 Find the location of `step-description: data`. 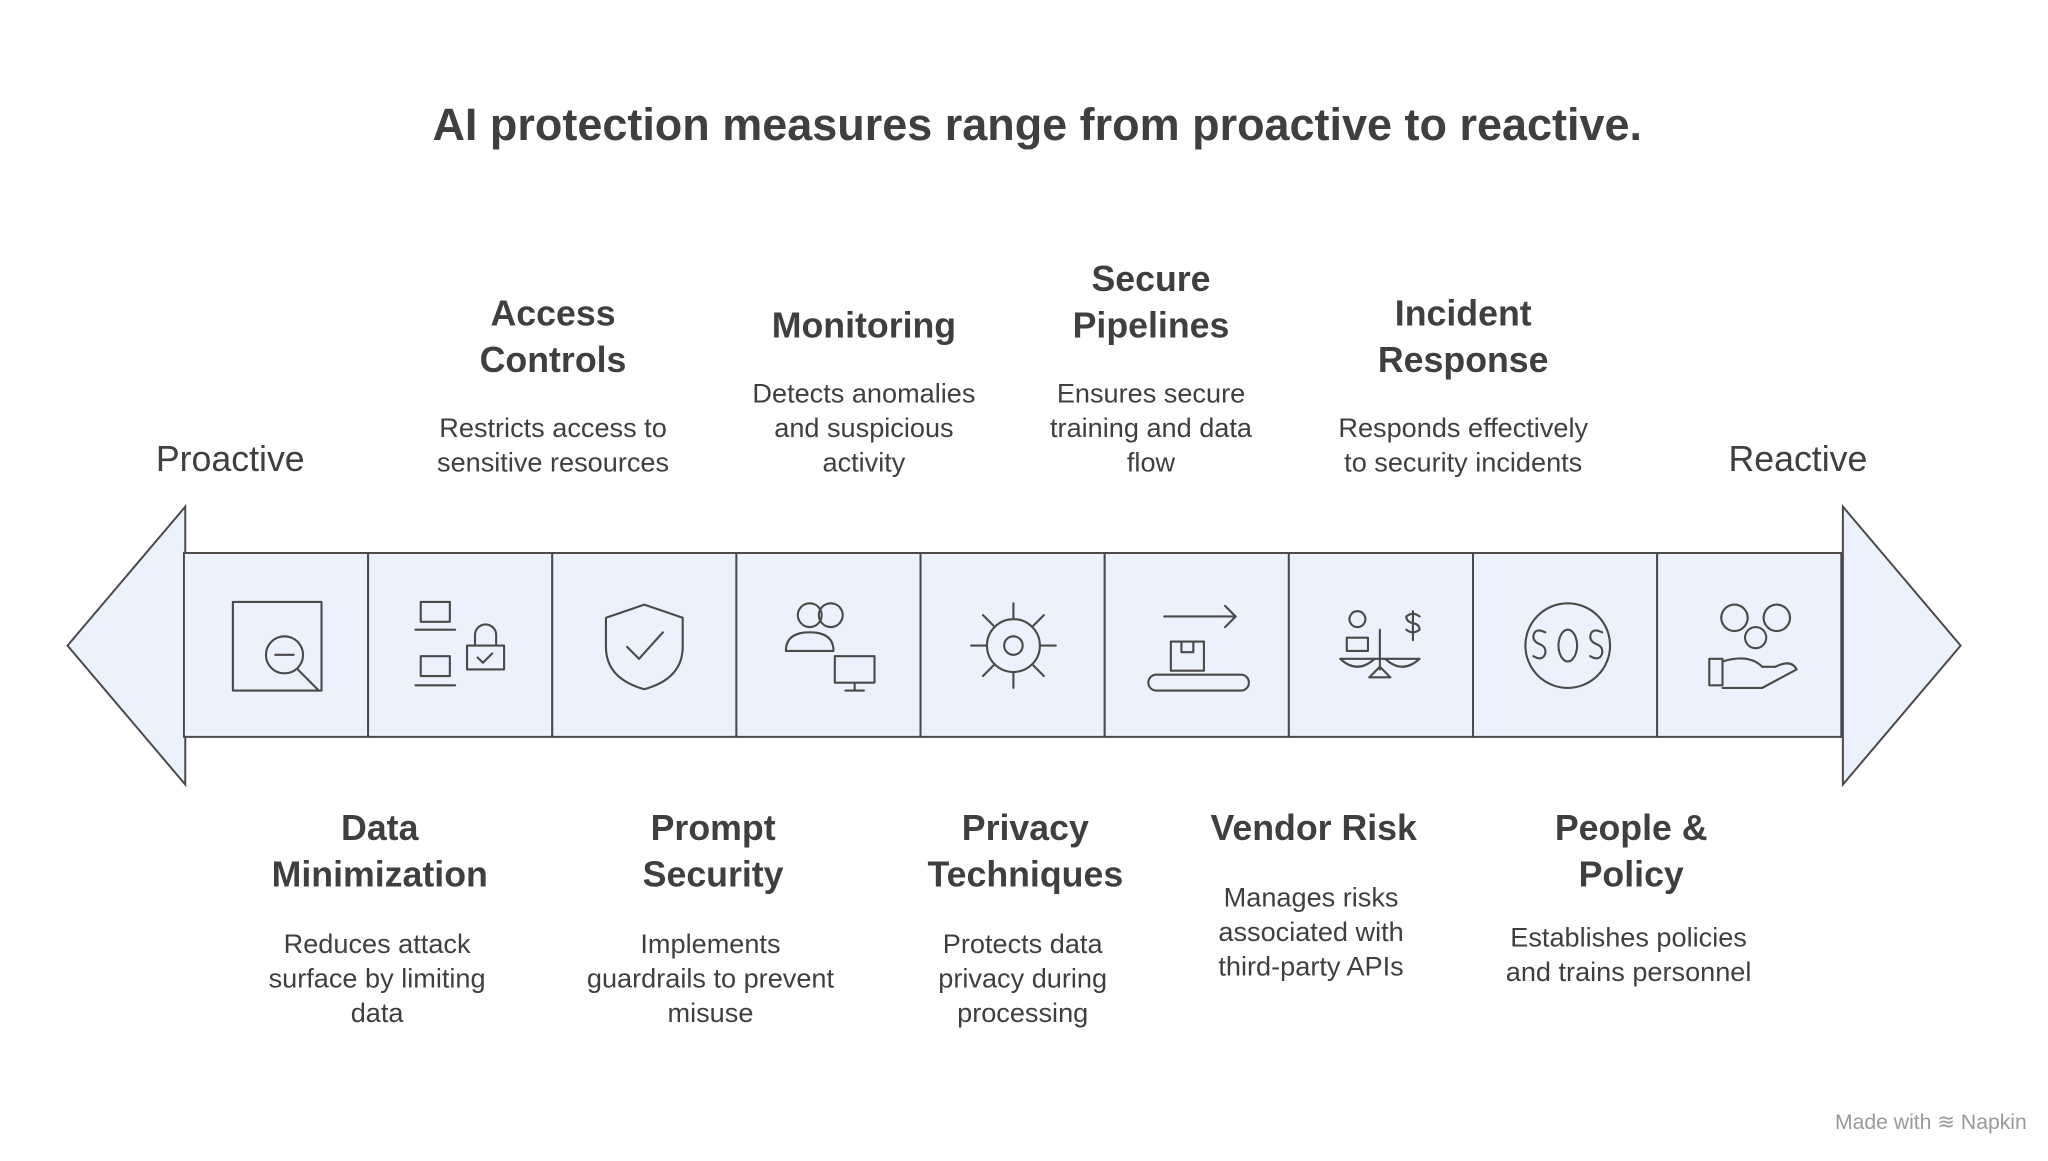

step-description: data is located at coordinates (378, 1012).